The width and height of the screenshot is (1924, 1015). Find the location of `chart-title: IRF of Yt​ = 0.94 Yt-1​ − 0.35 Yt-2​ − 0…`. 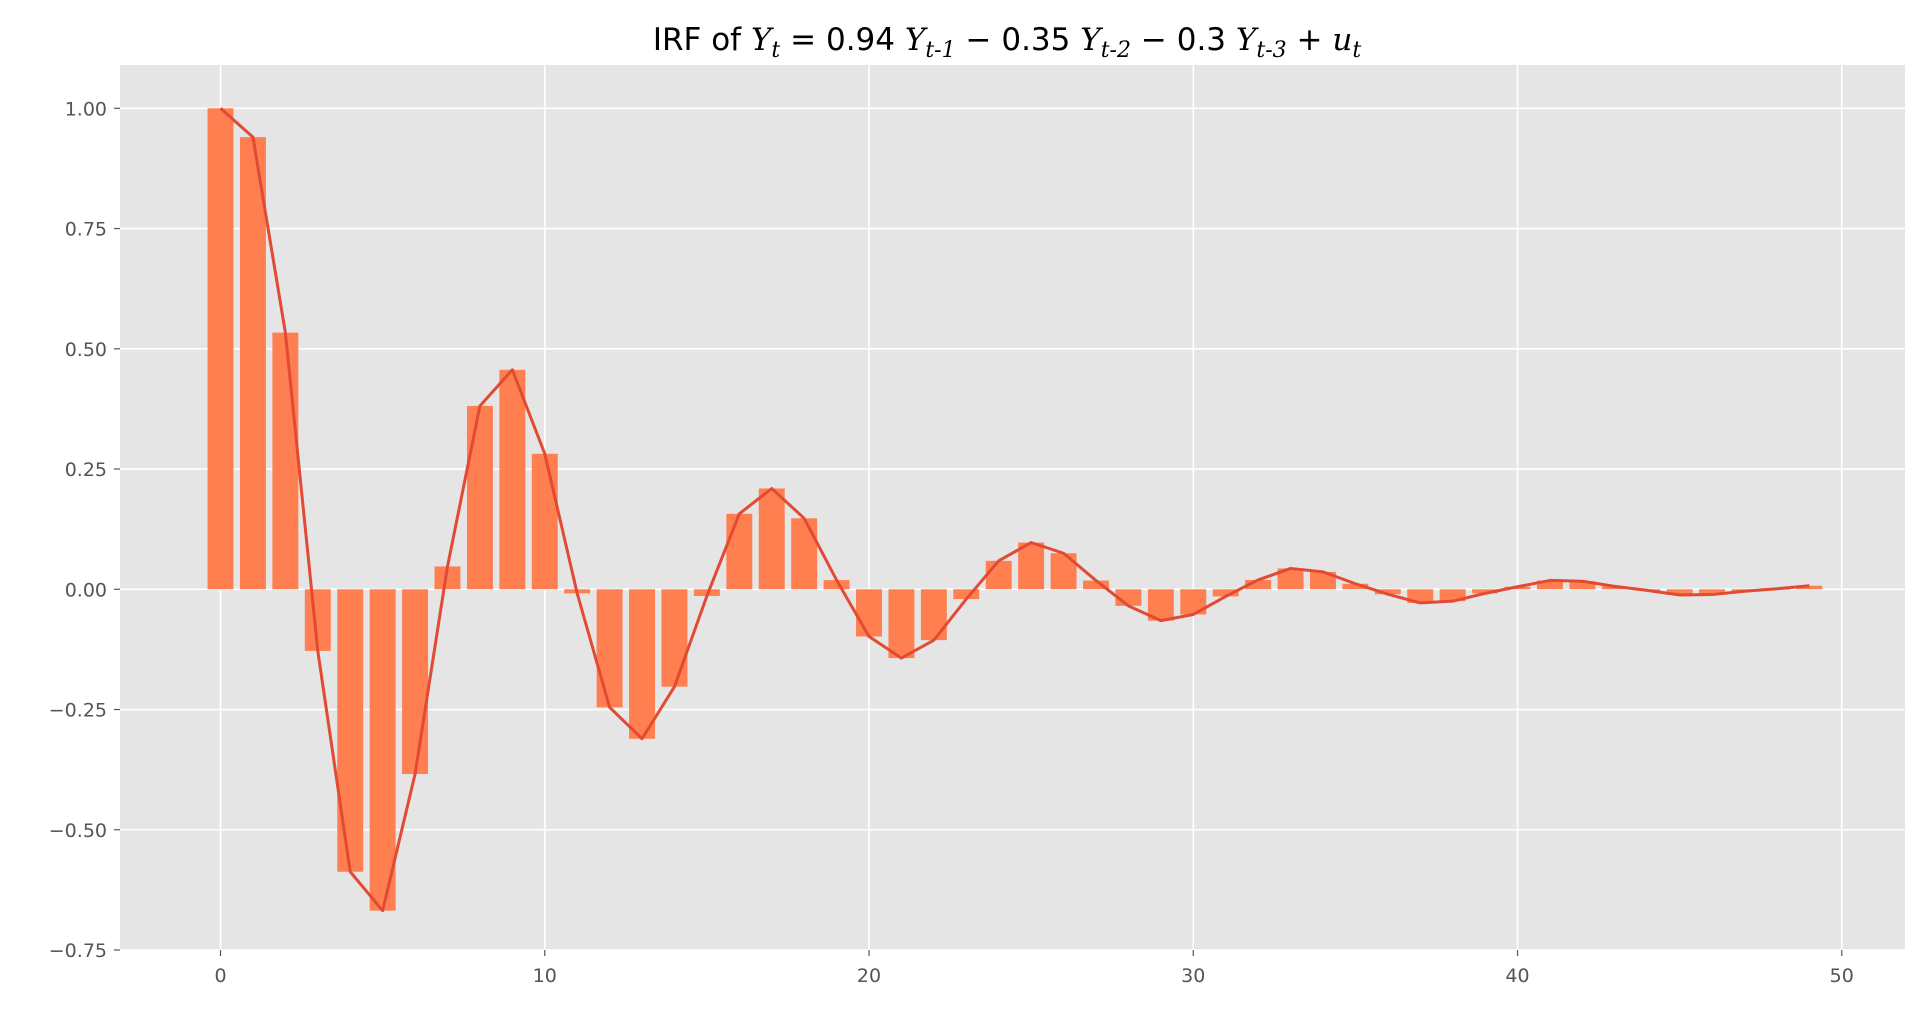

chart-title: IRF of Yt​ = 0.94 Yt-1​ − 0.35 Yt-2​ − 0… is located at coordinates (1007, 42).